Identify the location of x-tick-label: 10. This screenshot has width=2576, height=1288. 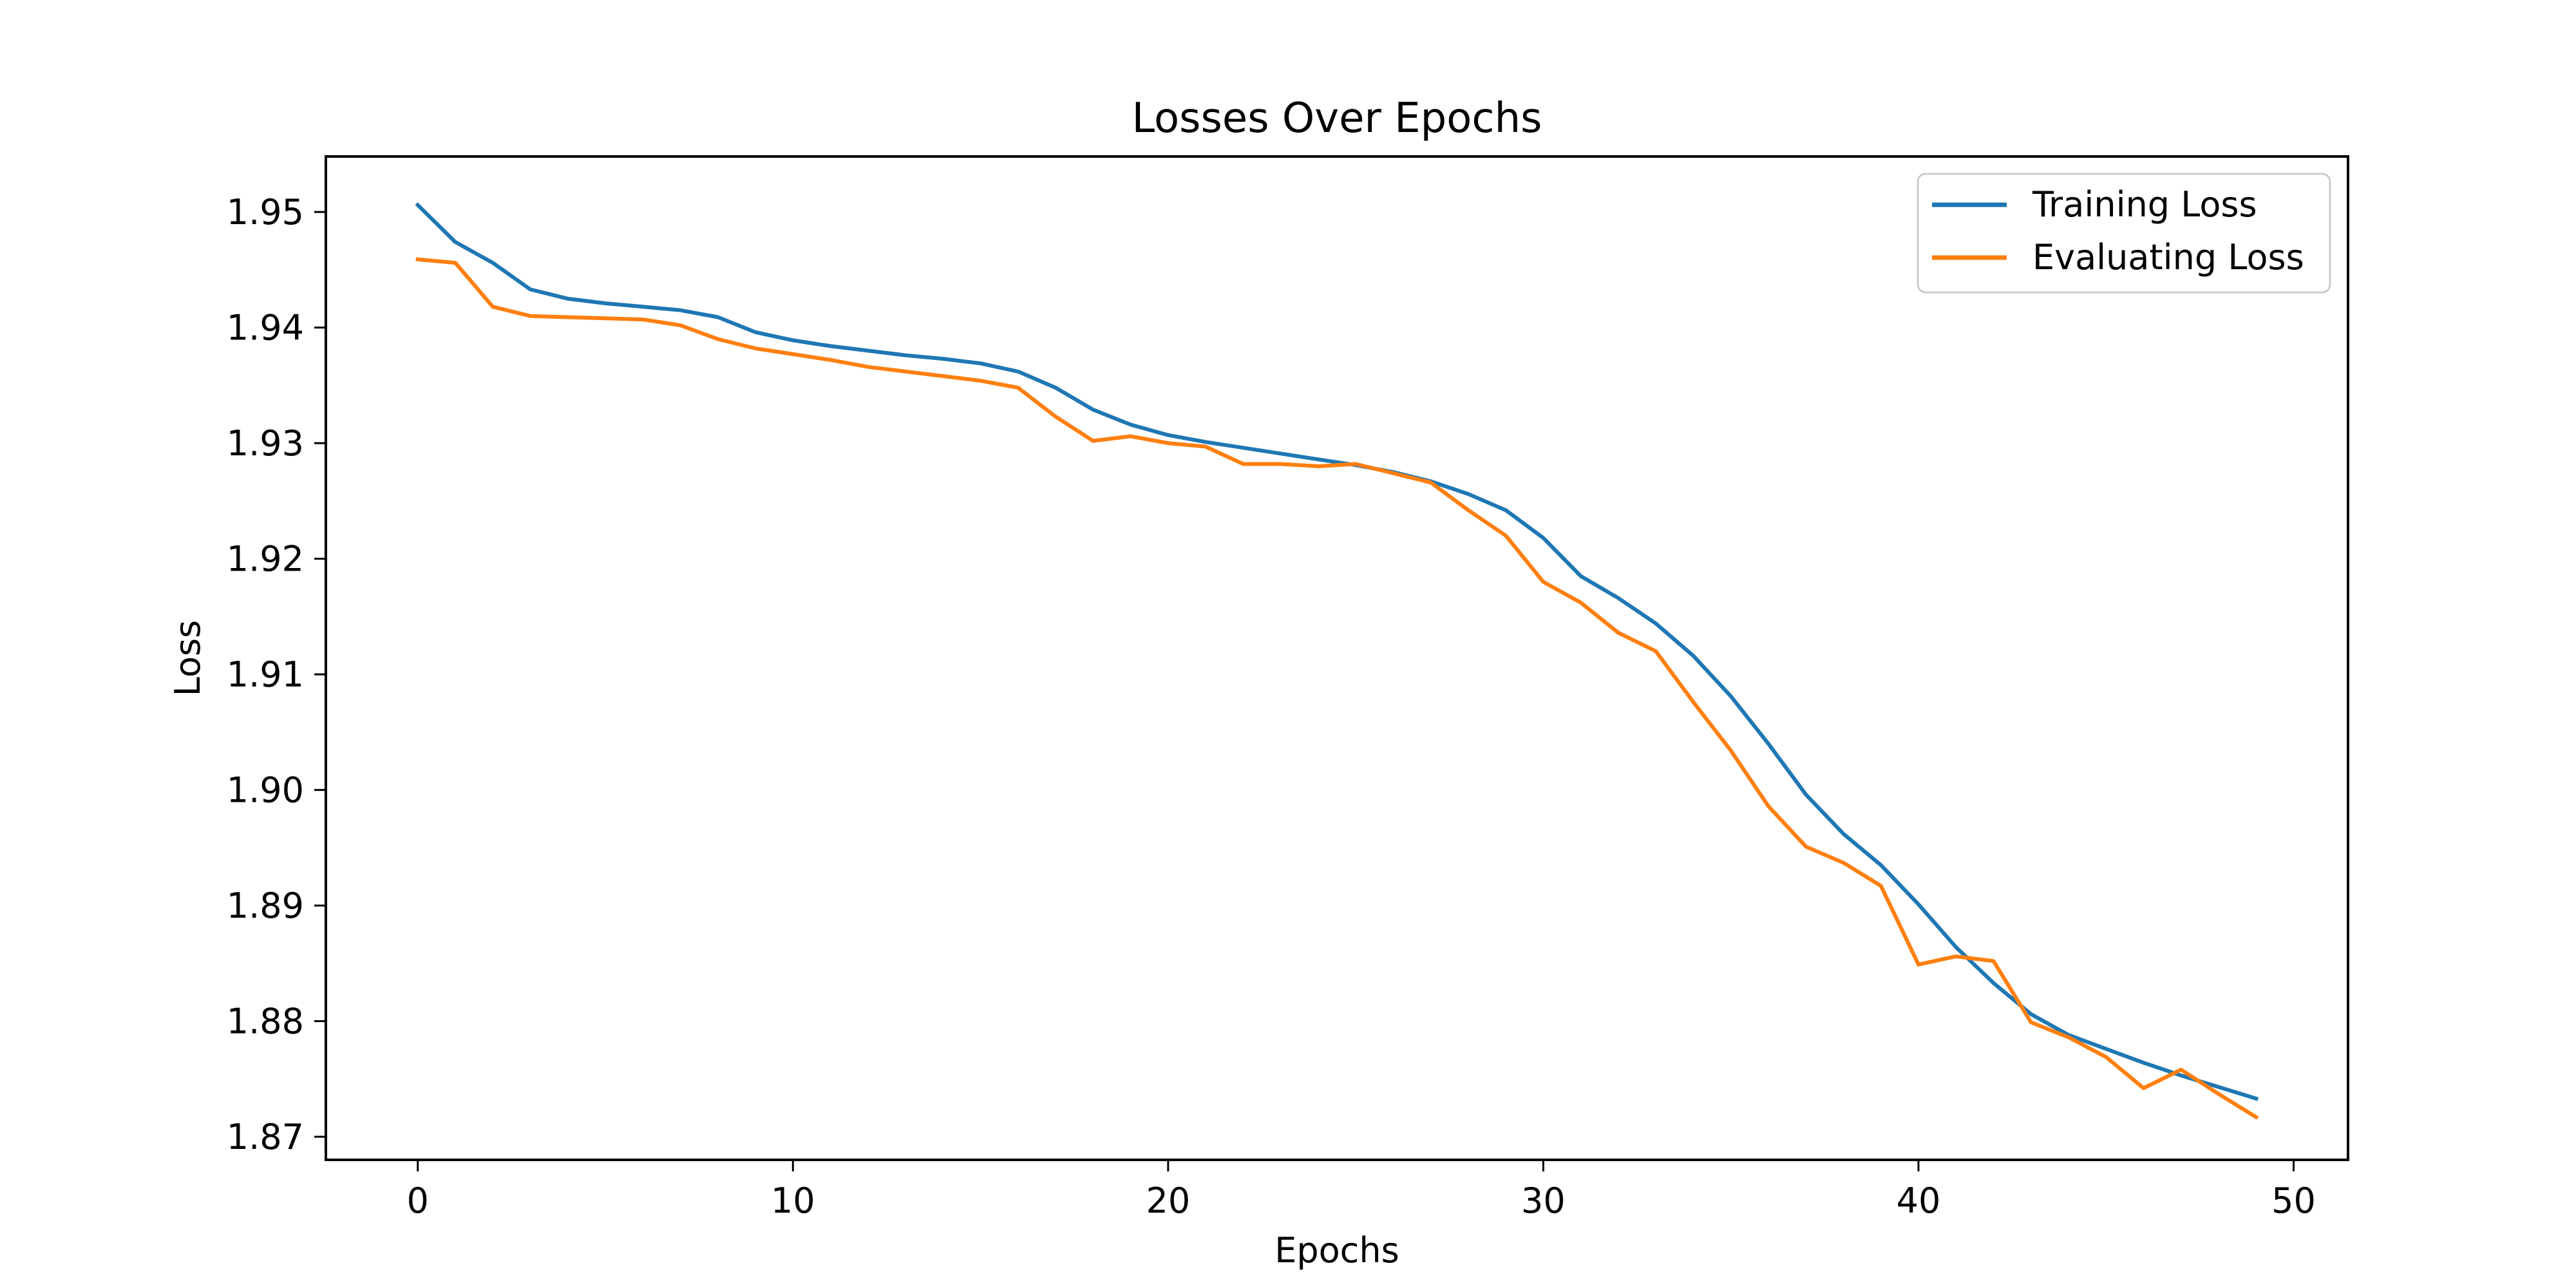
(793, 1200).